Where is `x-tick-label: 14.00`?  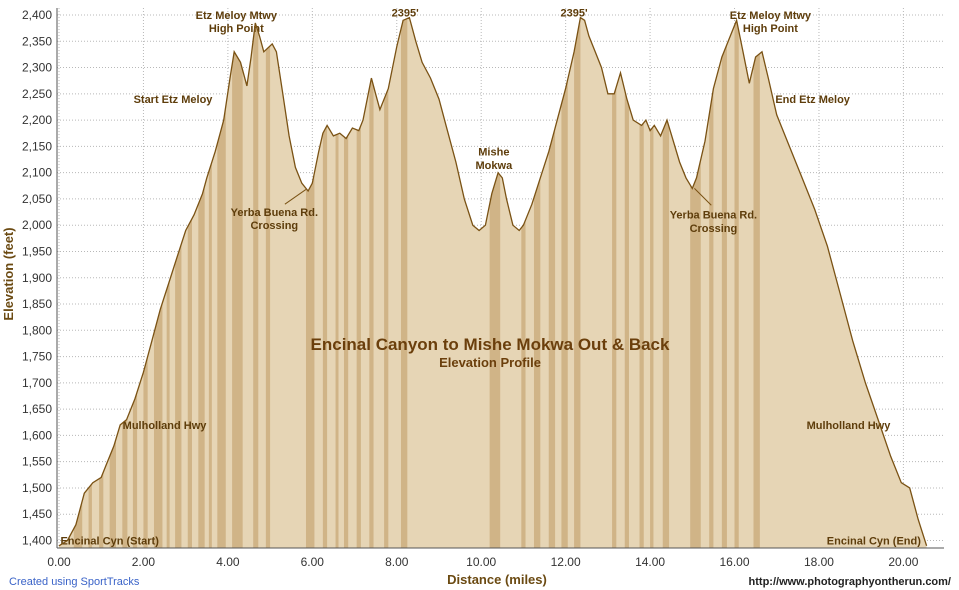 x-tick-label: 14.00 is located at coordinates (650, 562).